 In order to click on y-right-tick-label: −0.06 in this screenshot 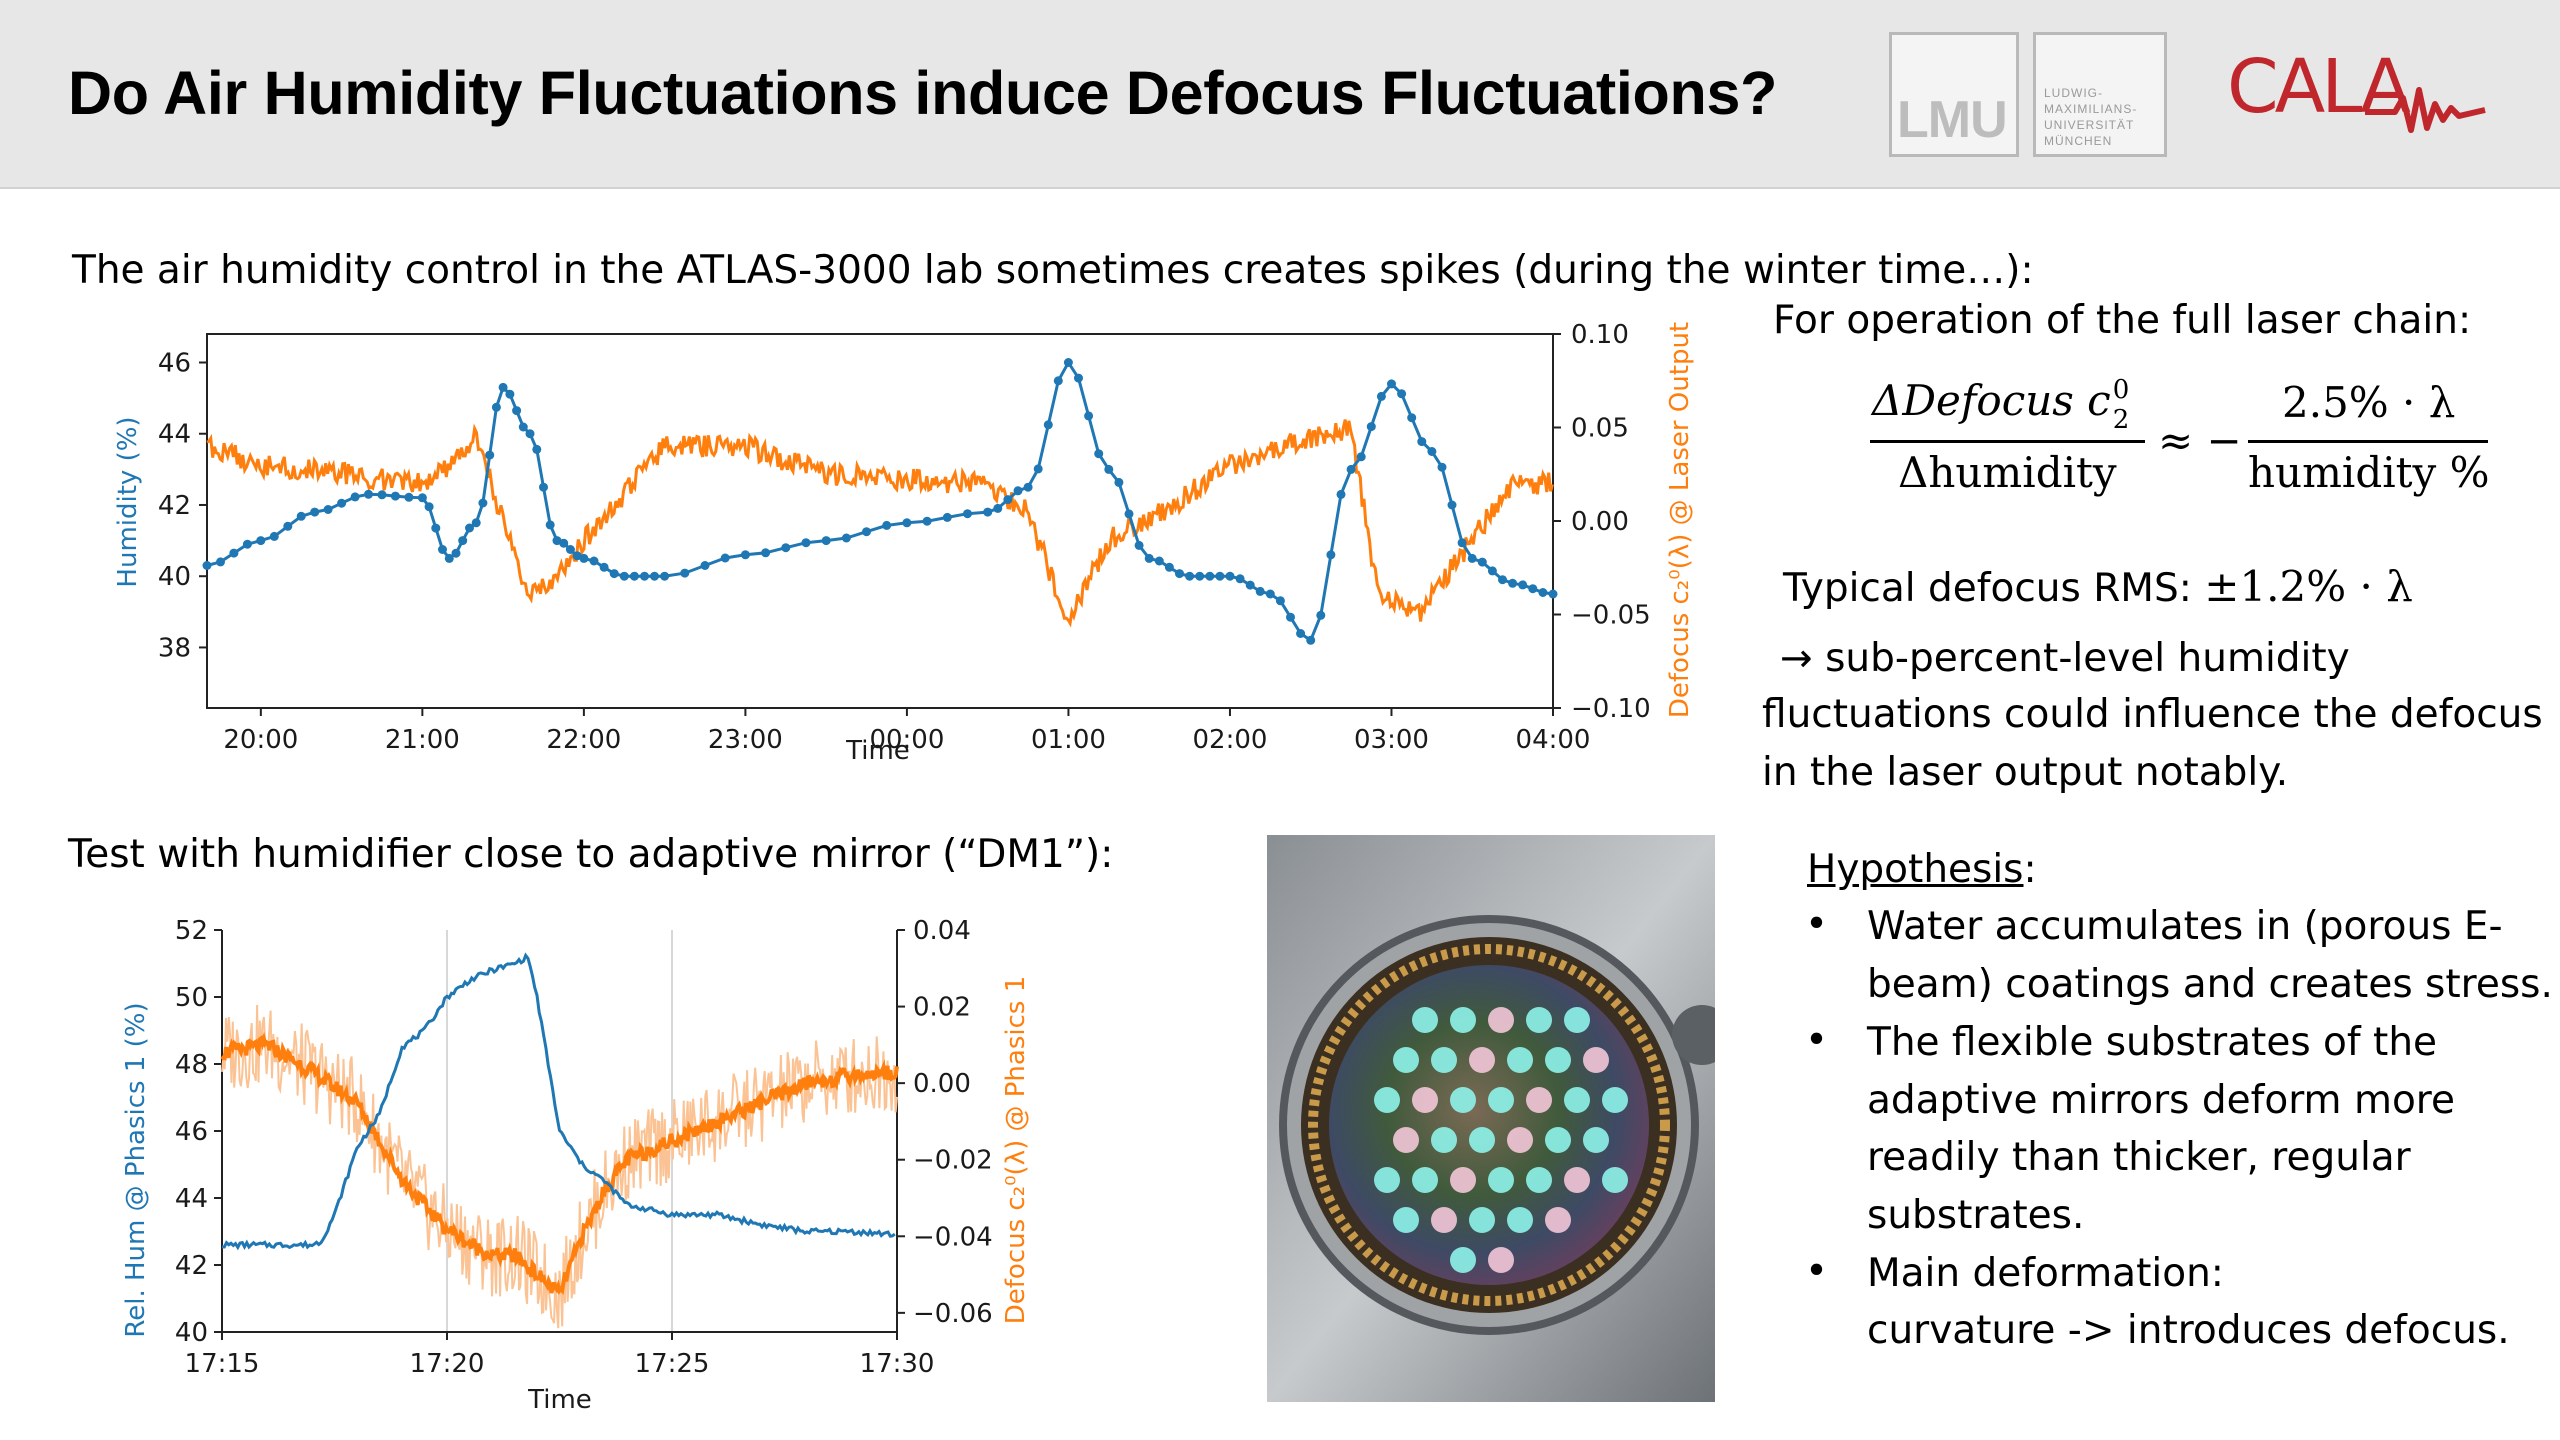, I will do `click(953, 1314)`.